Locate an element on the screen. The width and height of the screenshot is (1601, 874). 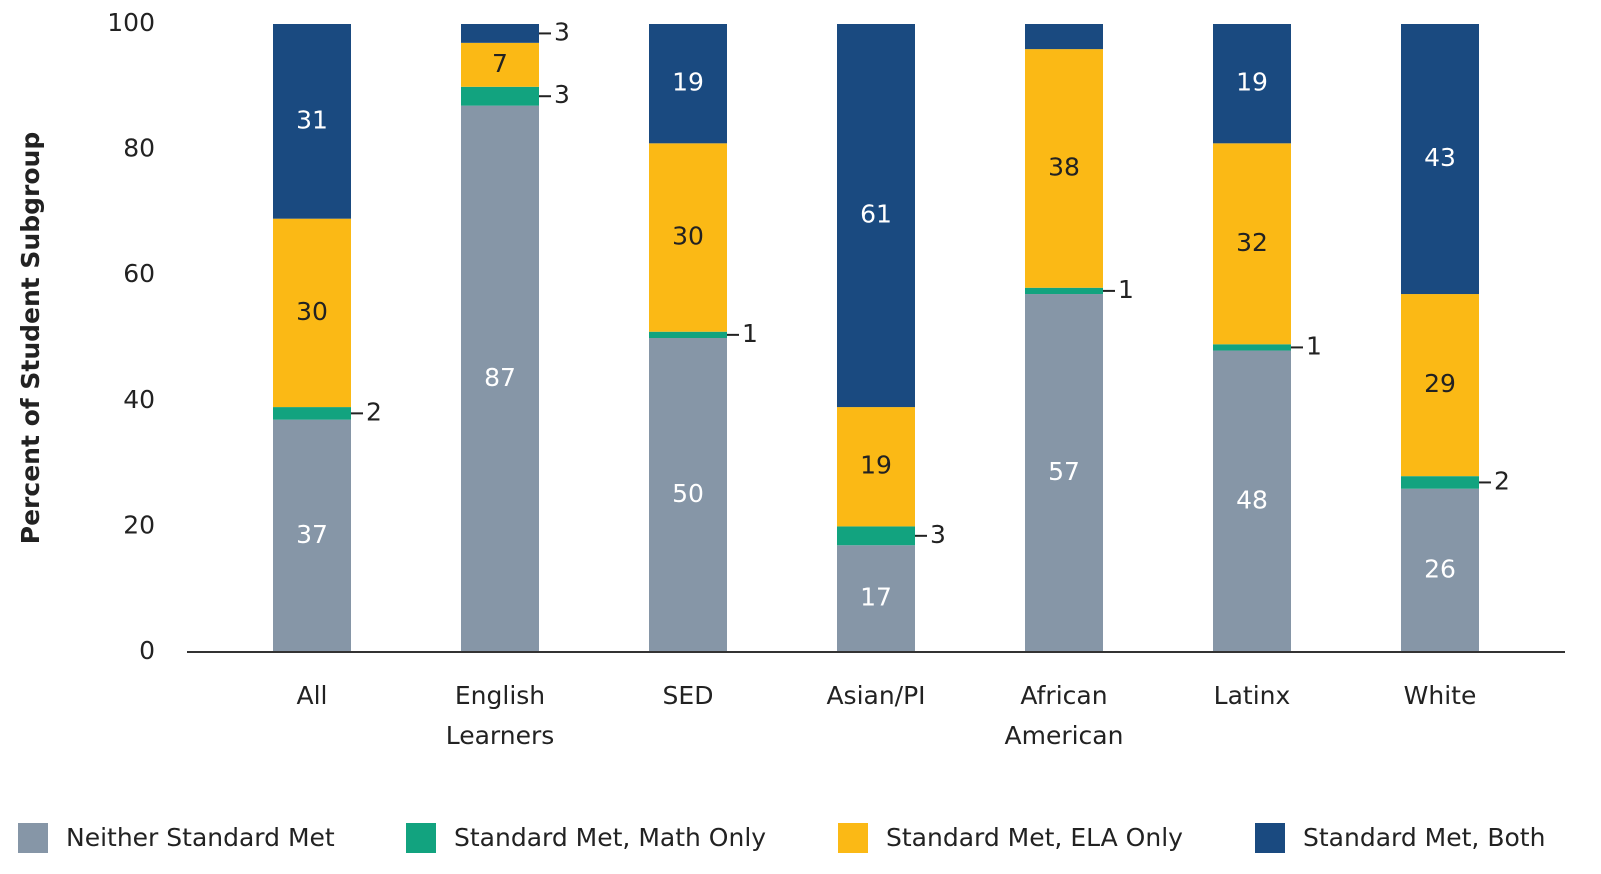
data-label: 87 is located at coordinates (500, 377).